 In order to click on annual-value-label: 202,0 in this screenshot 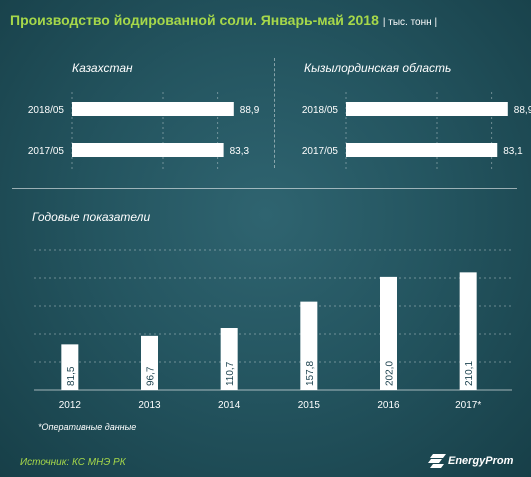, I will do `click(390, 373)`.